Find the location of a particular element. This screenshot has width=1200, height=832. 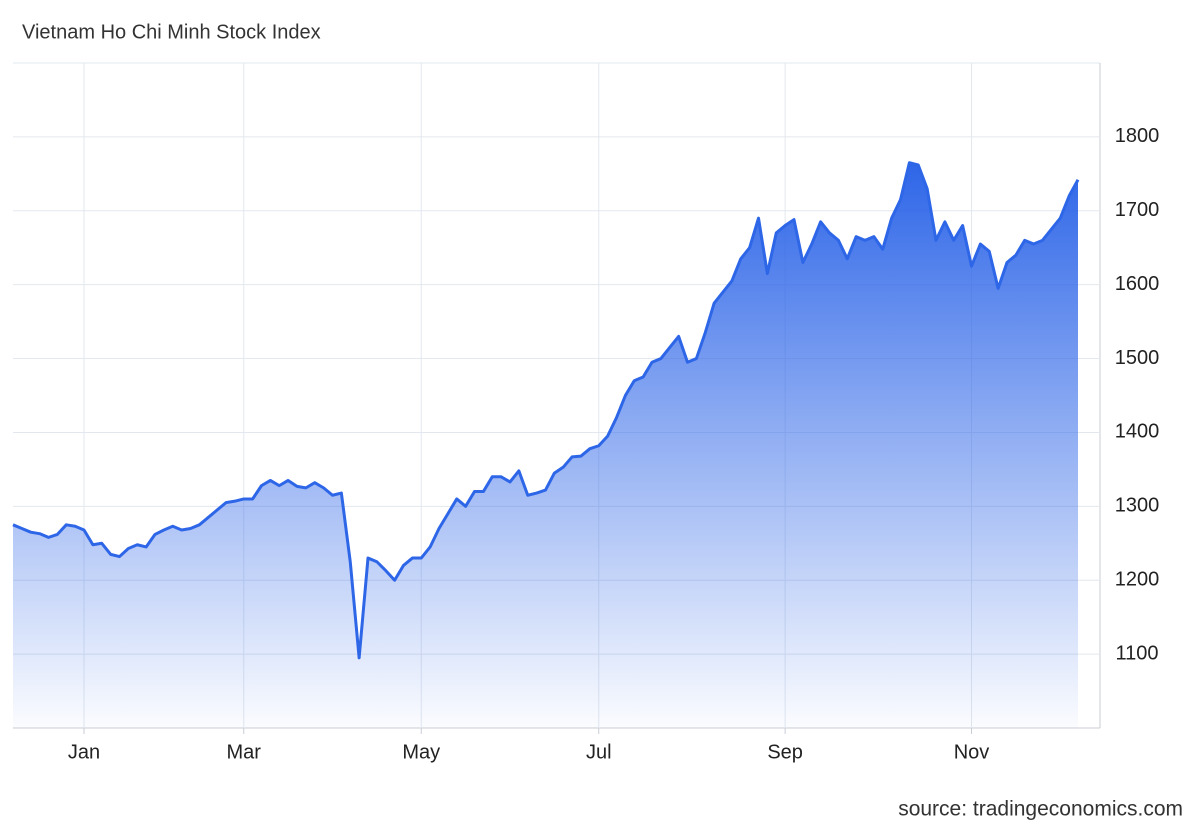

y-tick-label: 1300 is located at coordinates (1137, 506).